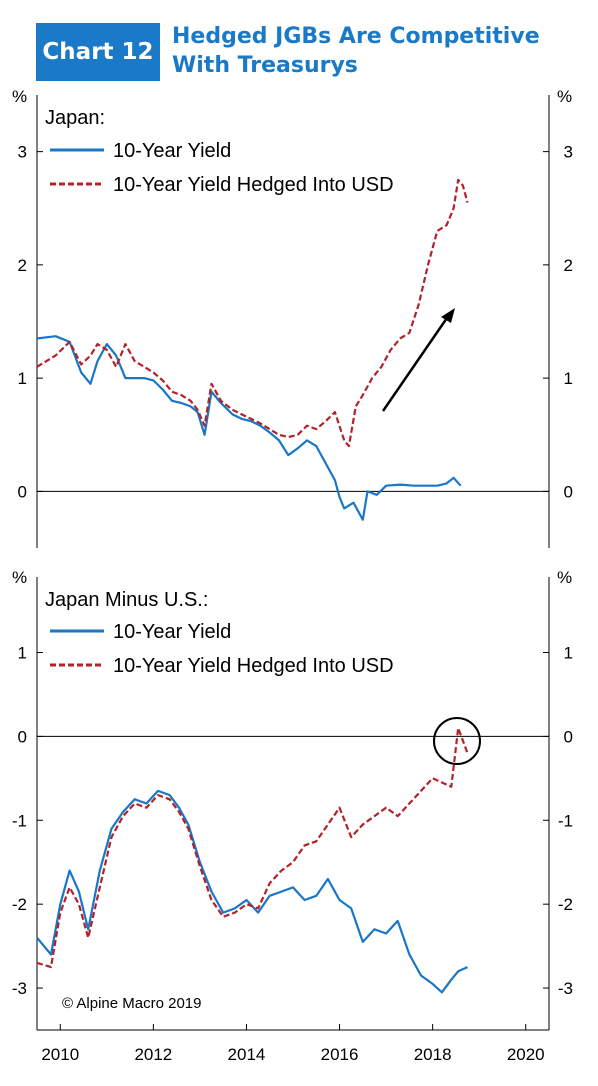  I want to click on top-panel-title: Japan:, so click(75, 118).